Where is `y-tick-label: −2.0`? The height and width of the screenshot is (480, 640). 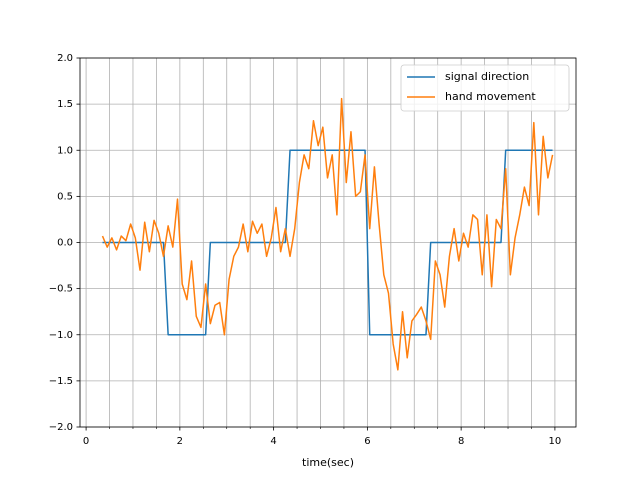
y-tick-label: −2.0 is located at coordinates (61, 427).